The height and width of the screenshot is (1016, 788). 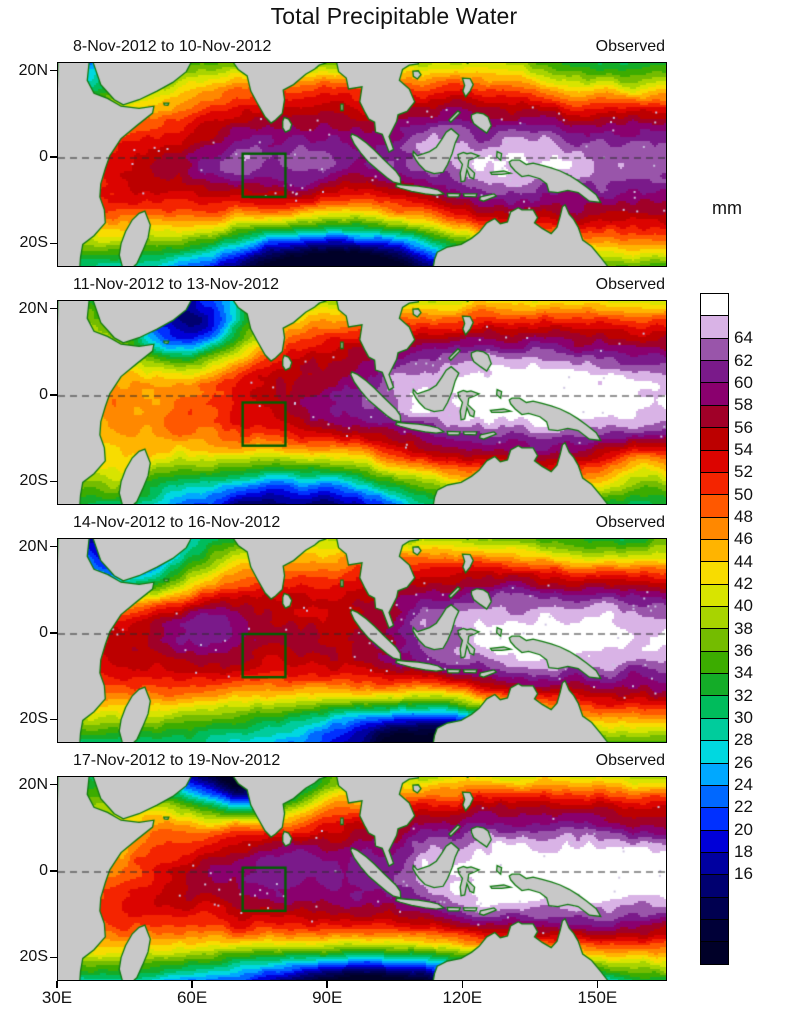 What do you see at coordinates (743, 382) in the screenshot?
I see `colorbar-tick-60: 60` at bounding box center [743, 382].